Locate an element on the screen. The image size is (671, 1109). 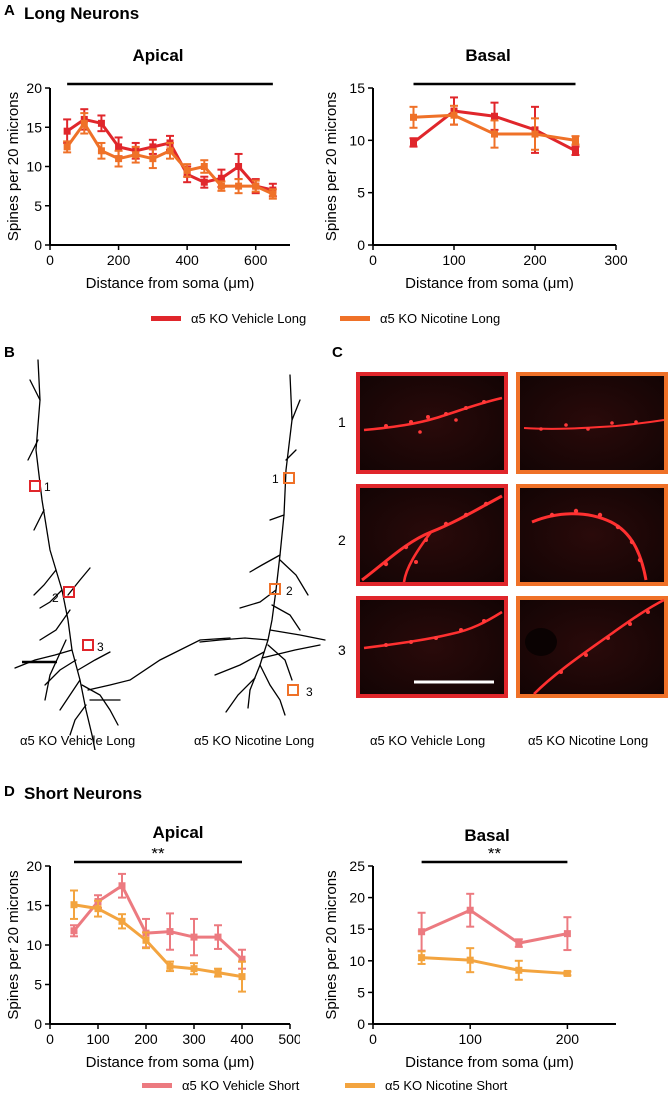
nicotine-site-1-box is located at coordinates (289, 478).